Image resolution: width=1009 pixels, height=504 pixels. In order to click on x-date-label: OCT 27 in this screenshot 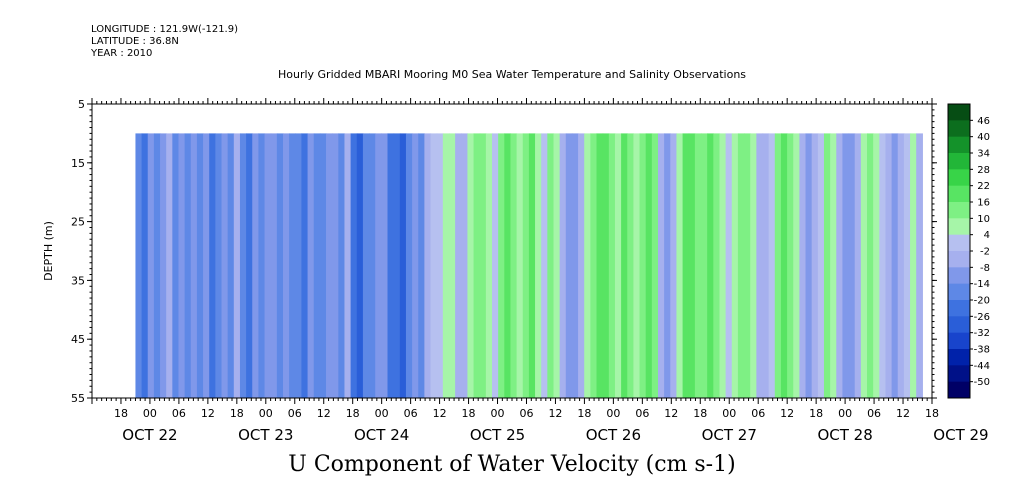, I will do `click(729, 435)`.